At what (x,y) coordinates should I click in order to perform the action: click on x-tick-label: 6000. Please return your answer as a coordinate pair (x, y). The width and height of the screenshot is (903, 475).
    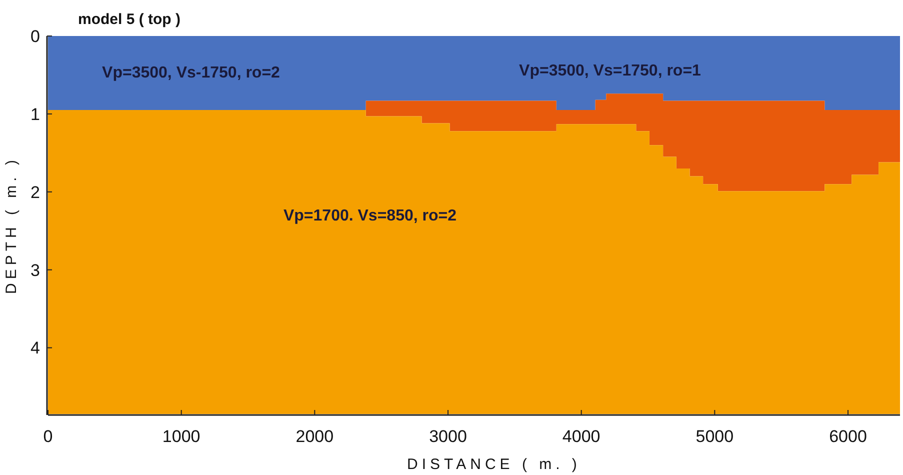
    Looking at the image, I should click on (848, 436).